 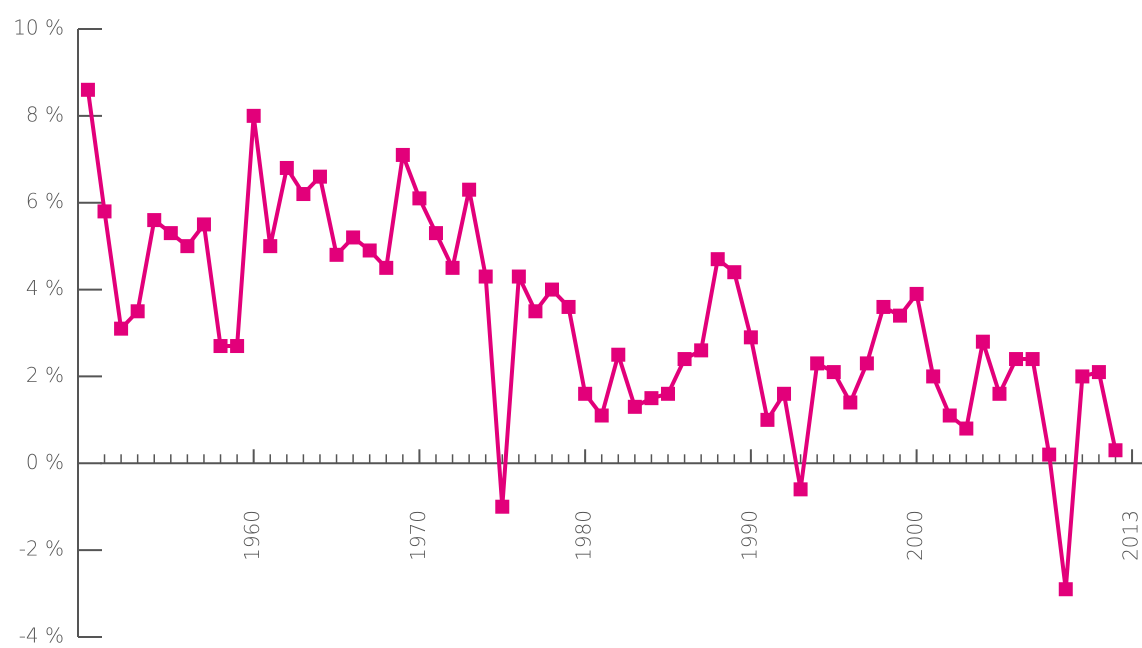 What do you see at coordinates (41, 634) in the screenshot?
I see `y-tick-label: -4 %` at bounding box center [41, 634].